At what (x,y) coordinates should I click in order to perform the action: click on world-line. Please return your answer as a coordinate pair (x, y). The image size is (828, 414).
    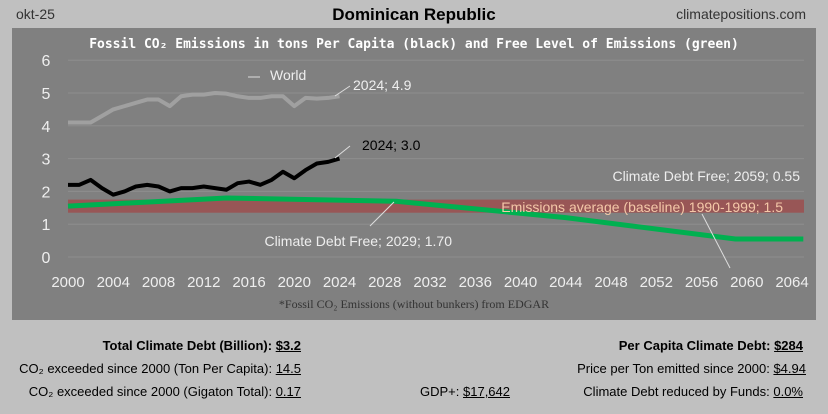
    Looking at the image, I should click on (204, 108).